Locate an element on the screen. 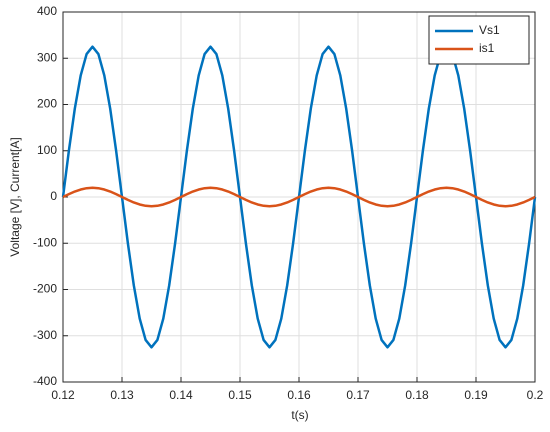 This screenshot has width=550, height=432. x-tick-label: 0.14 is located at coordinates (181, 395).